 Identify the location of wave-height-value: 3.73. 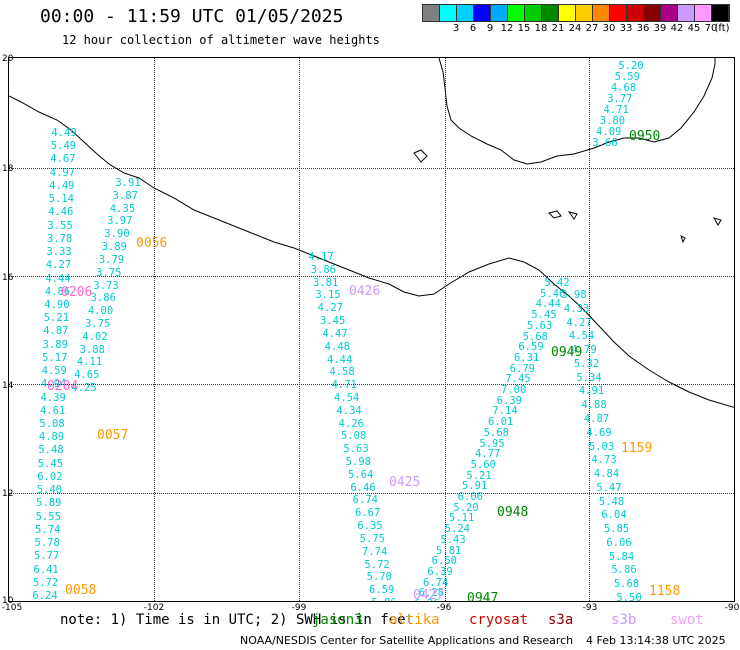
(106, 285).